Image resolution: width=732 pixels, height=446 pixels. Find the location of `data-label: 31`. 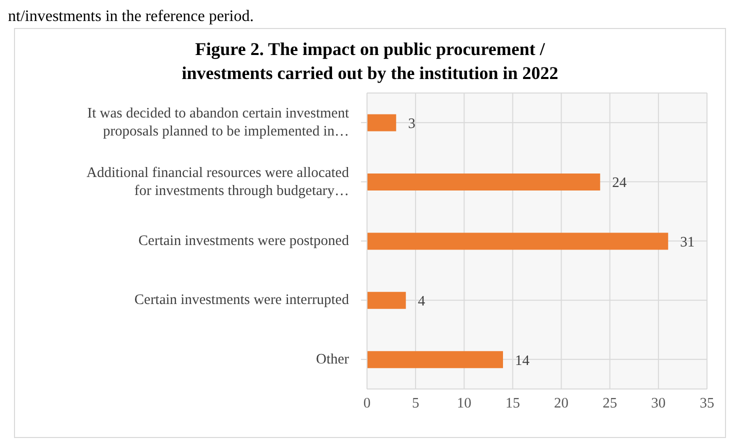

data-label: 31 is located at coordinates (687, 242).